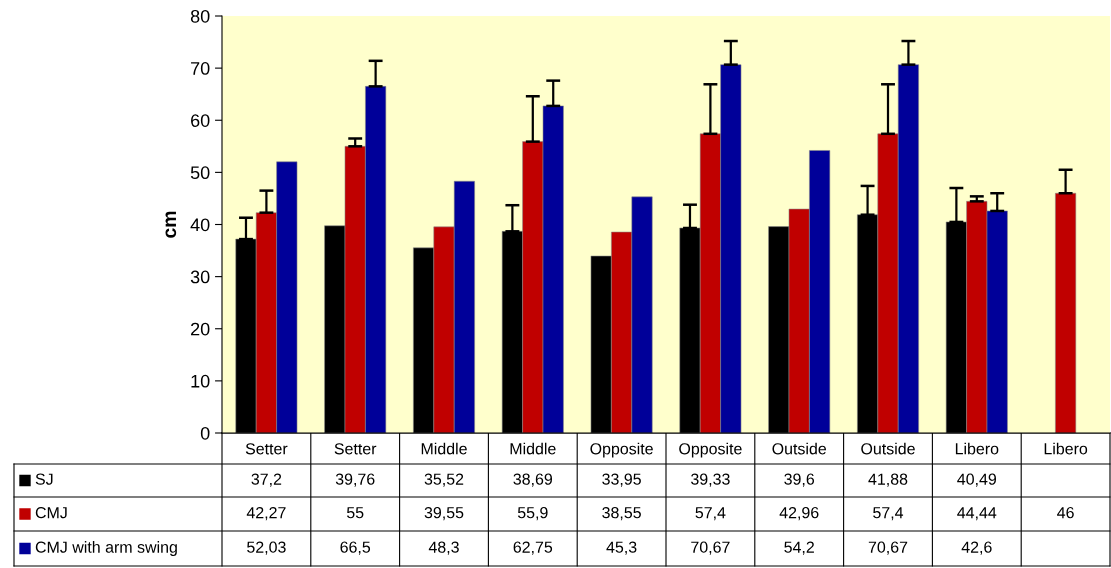 This screenshot has height=568, width=1111. What do you see at coordinates (532, 513) in the screenshot?
I see `data-label: 55,9` at bounding box center [532, 513].